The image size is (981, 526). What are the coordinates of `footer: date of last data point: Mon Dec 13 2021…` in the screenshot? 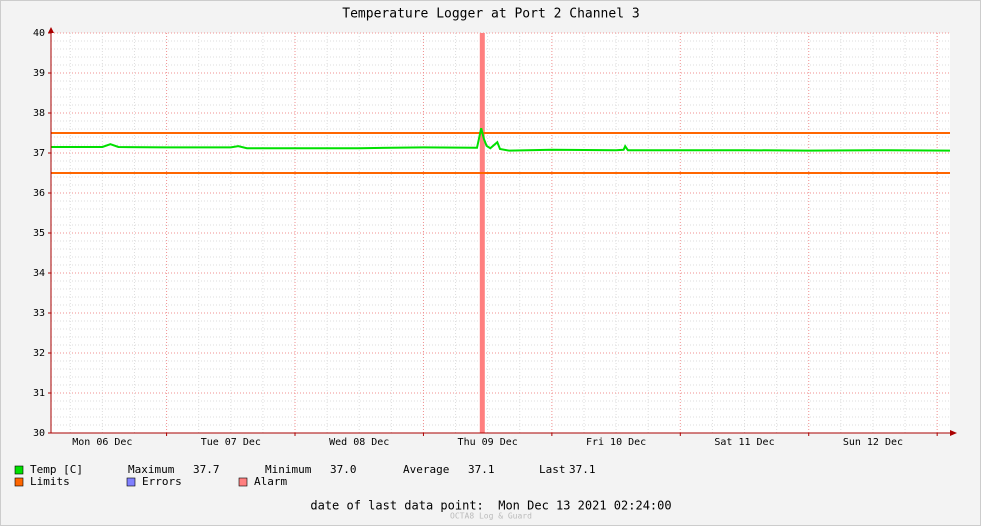 It's located at (490, 506).